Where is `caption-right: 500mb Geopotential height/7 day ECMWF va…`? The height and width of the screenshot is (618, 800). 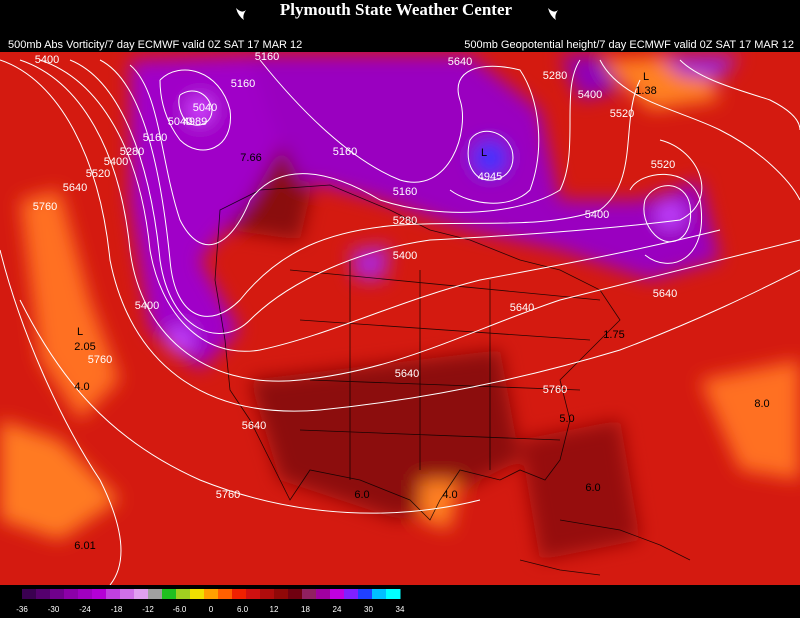
caption-right: 500mb Geopotential height/7 day ECMWF va… is located at coordinates (629, 45).